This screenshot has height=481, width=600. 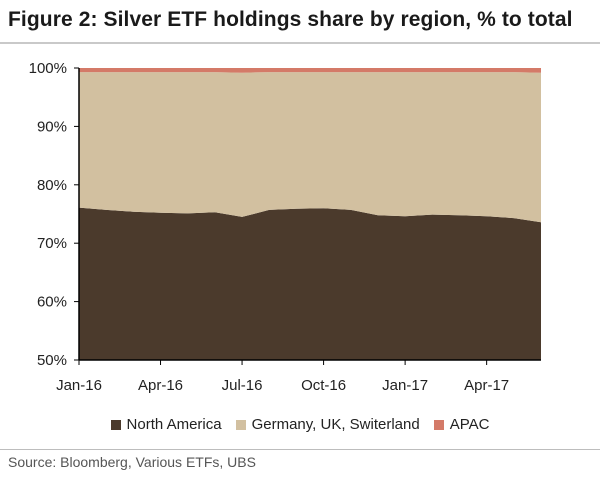 I want to click on x-tick-label: Apr-16, so click(x=160, y=385).